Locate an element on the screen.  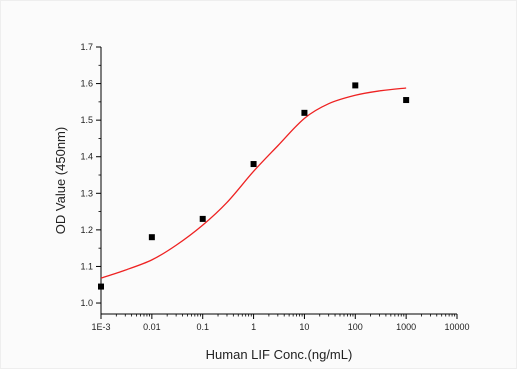
x-tick-label: 1 is located at coordinates (253, 327).